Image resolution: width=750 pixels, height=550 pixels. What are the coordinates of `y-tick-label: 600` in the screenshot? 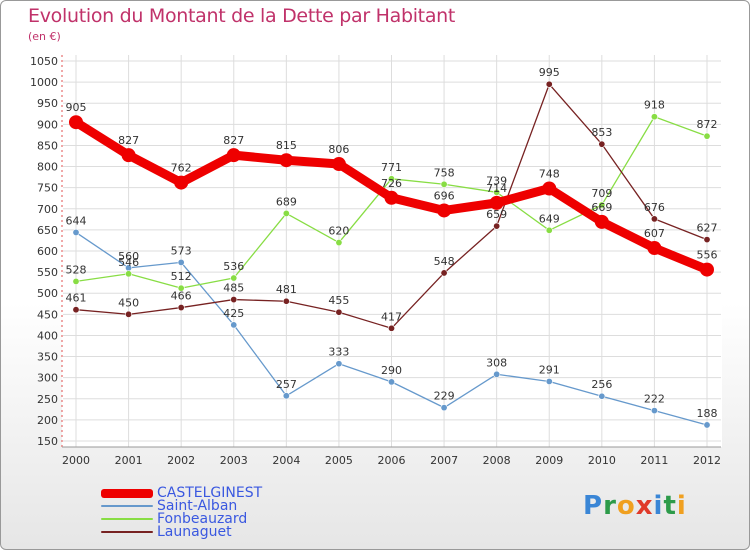 It's located at (47, 251).